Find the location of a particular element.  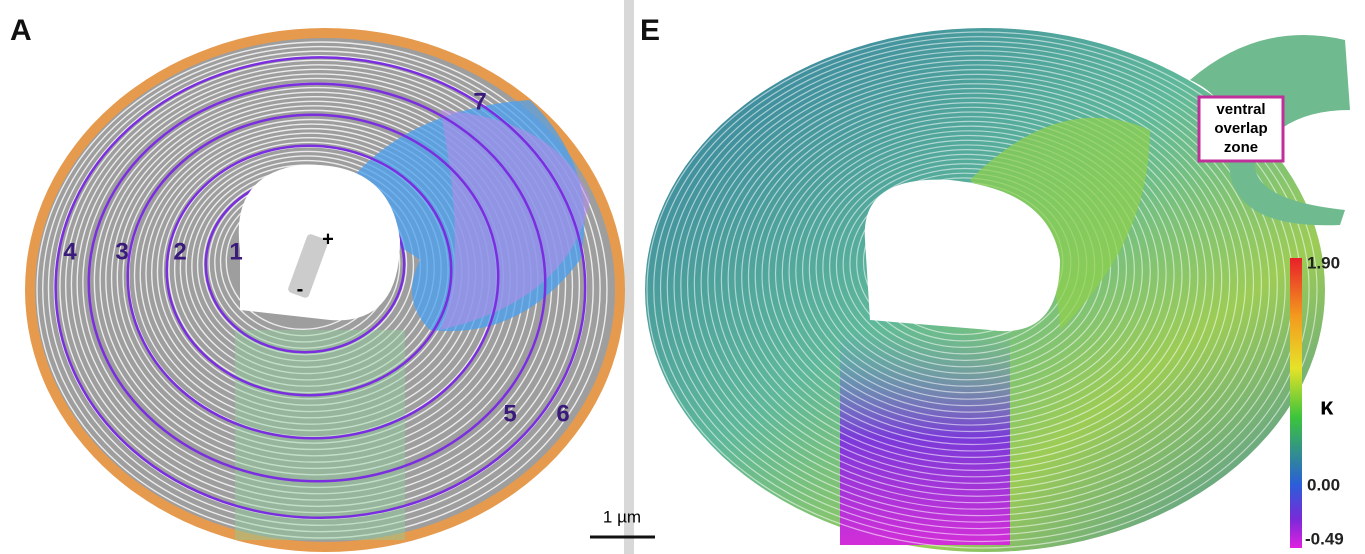

contour-label: 4 is located at coordinates (70, 251).